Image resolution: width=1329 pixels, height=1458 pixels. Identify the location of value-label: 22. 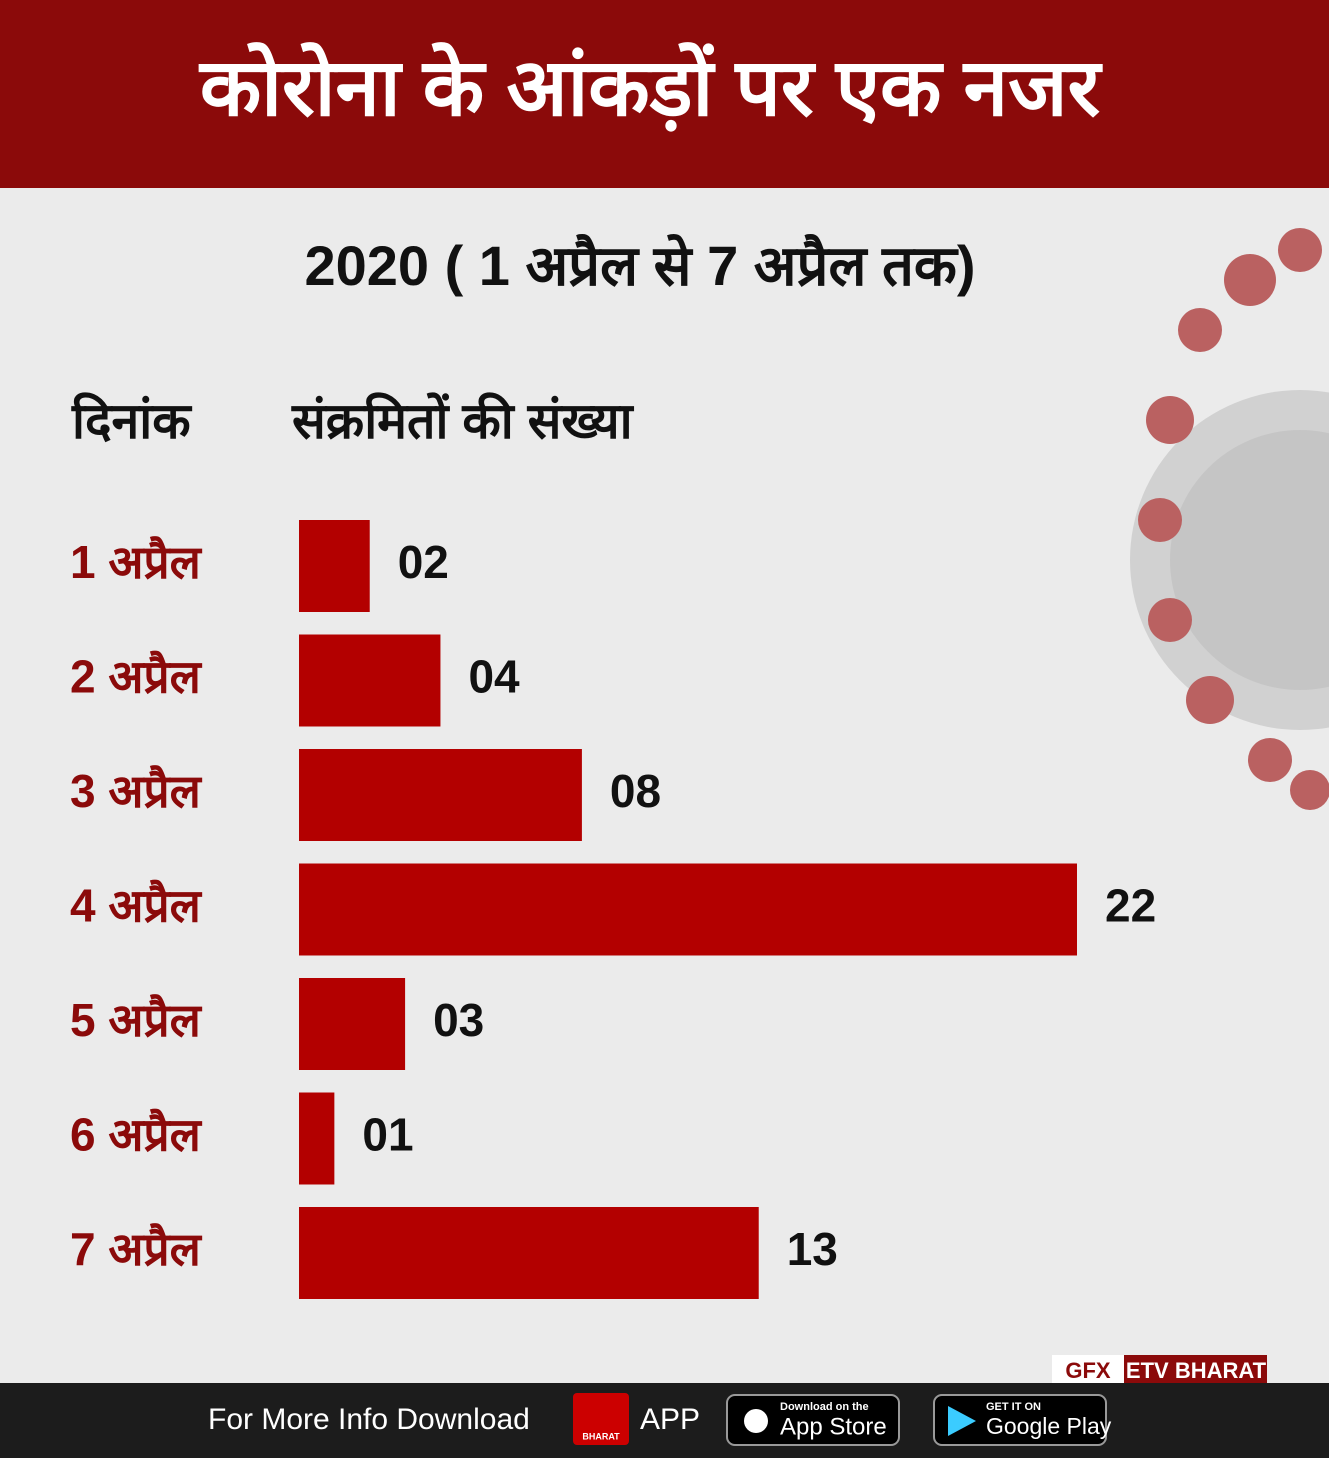
(1130, 906).